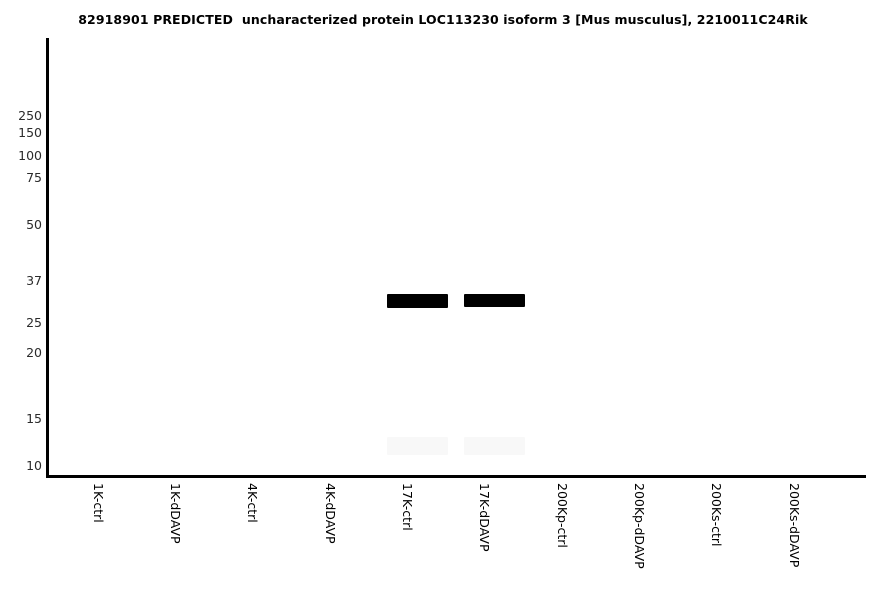 The image size is (886, 595). What do you see at coordinates (794, 525) in the screenshot?
I see `x-tick-label-200ks-ddavp: 200Ks-dDAVP` at bounding box center [794, 525].